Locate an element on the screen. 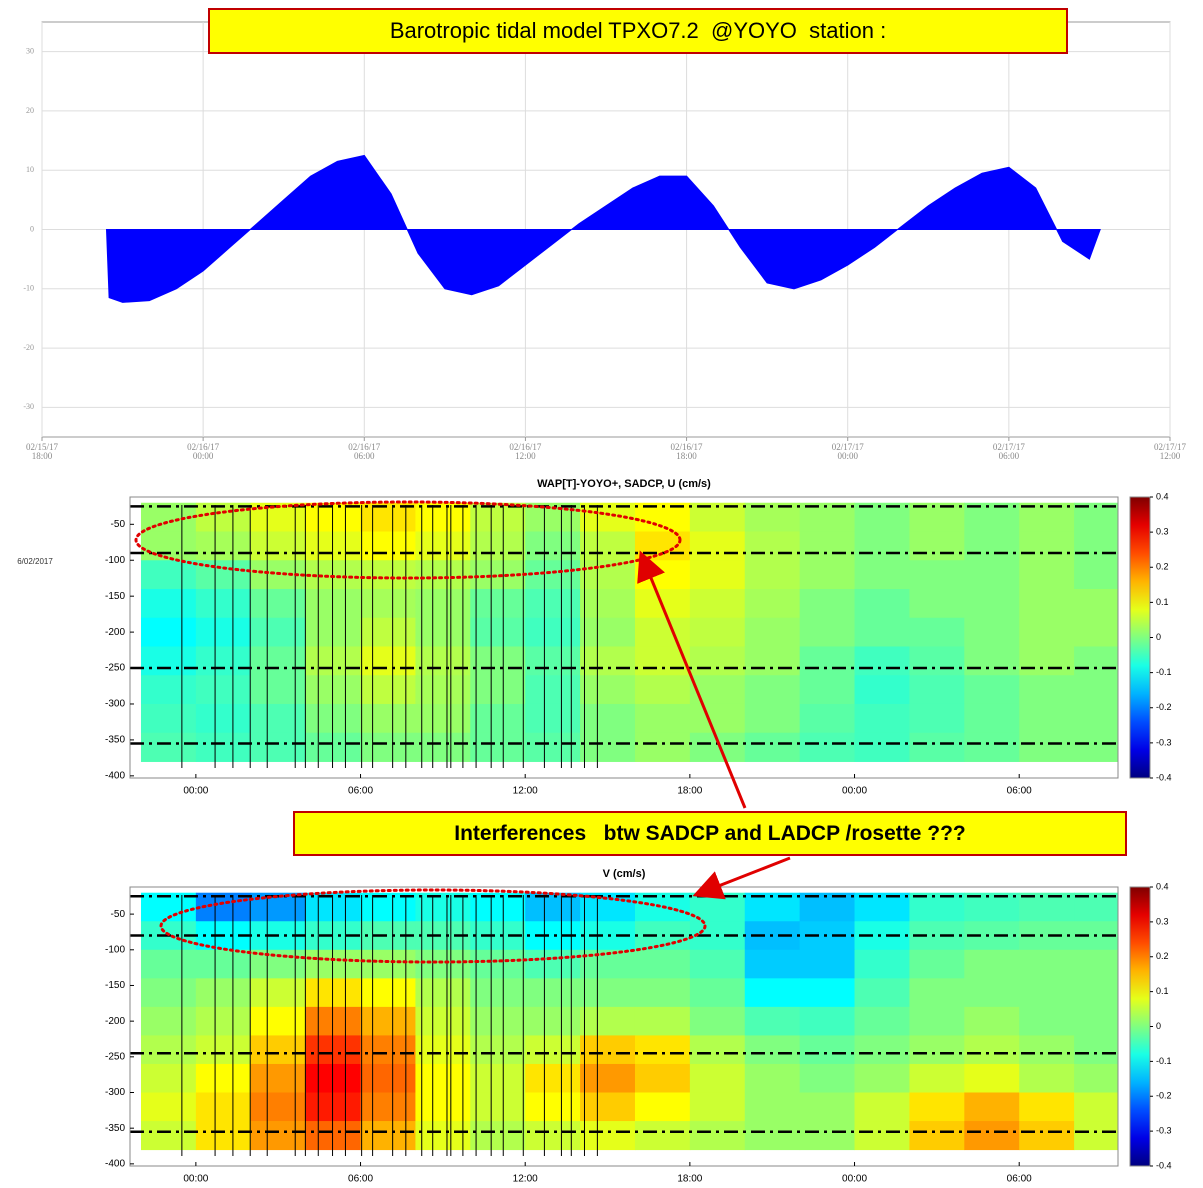  colorbar-label: 0 is located at coordinates (1158, 637).